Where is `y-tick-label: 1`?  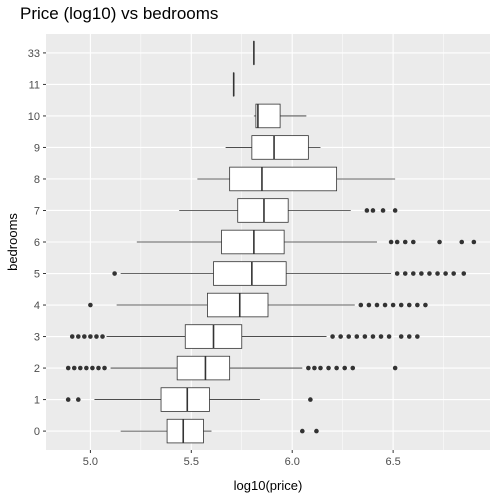 y-tick-label: 1 is located at coordinates (37, 401).